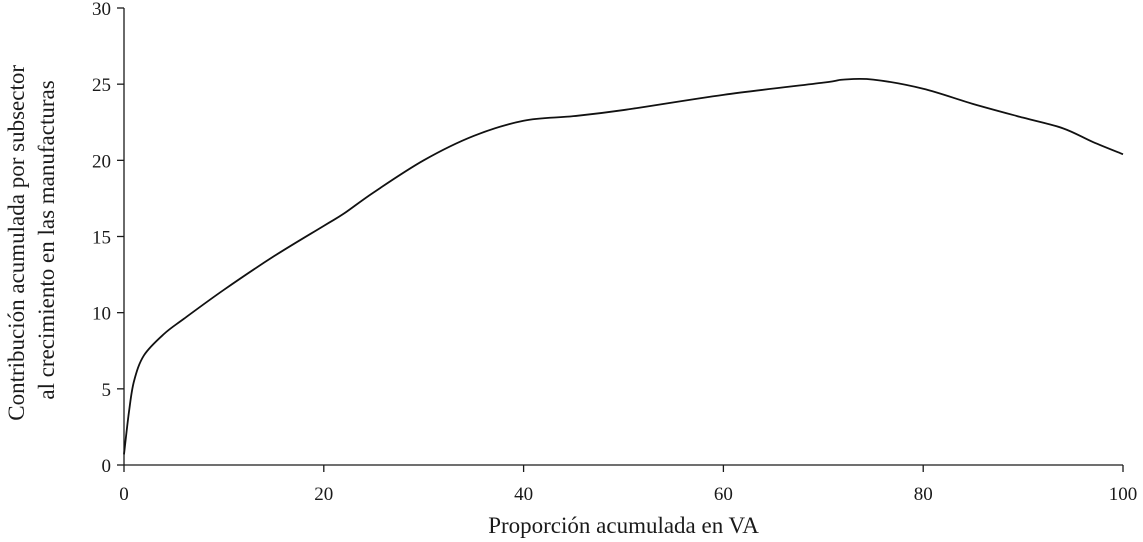 The height and width of the screenshot is (542, 1143). I want to click on y-ticks: 0 5 10 15 20 25 30, so click(108, 238).